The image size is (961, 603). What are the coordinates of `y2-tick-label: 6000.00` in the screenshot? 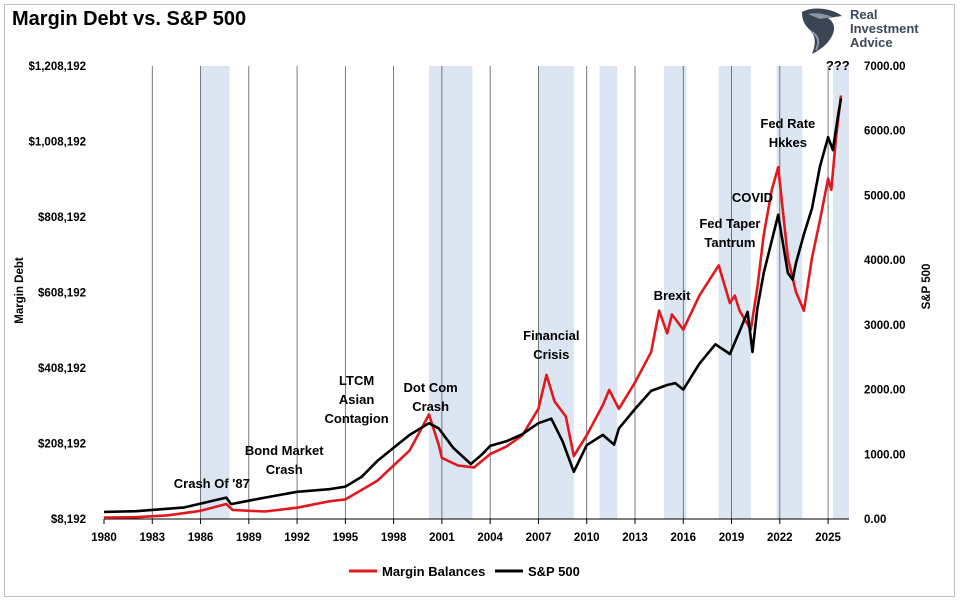 It's located at (885, 132).